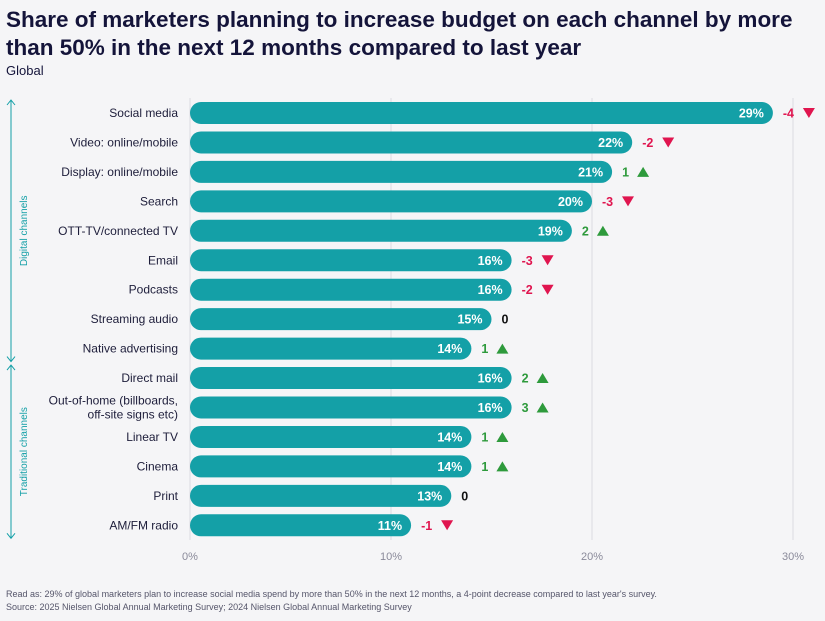 The image size is (825, 621). What do you see at coordinates (390, 526) in the screenshot?
I see `data-label: 11%` at bounding box center [390, 526].